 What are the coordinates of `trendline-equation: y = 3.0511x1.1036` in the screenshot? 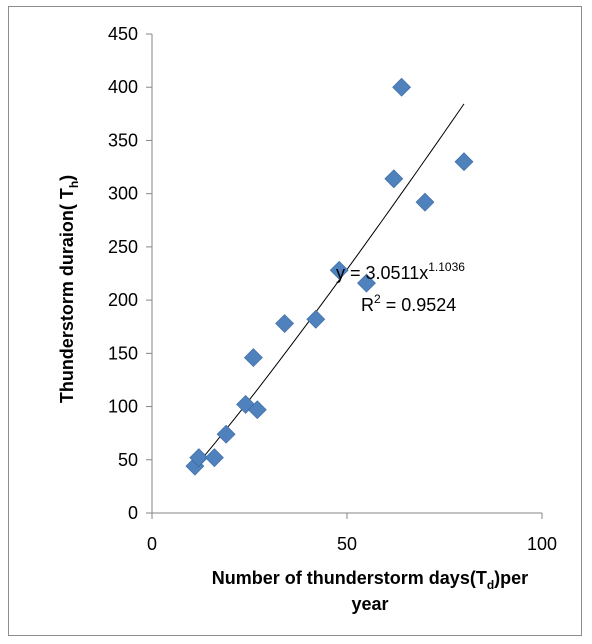 It's located at (400, 271).